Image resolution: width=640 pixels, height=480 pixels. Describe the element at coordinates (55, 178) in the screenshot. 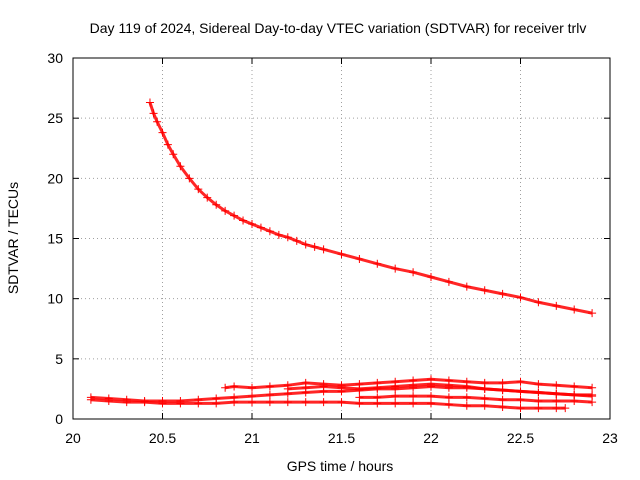

I see `y-tick-label: 20` at that location.